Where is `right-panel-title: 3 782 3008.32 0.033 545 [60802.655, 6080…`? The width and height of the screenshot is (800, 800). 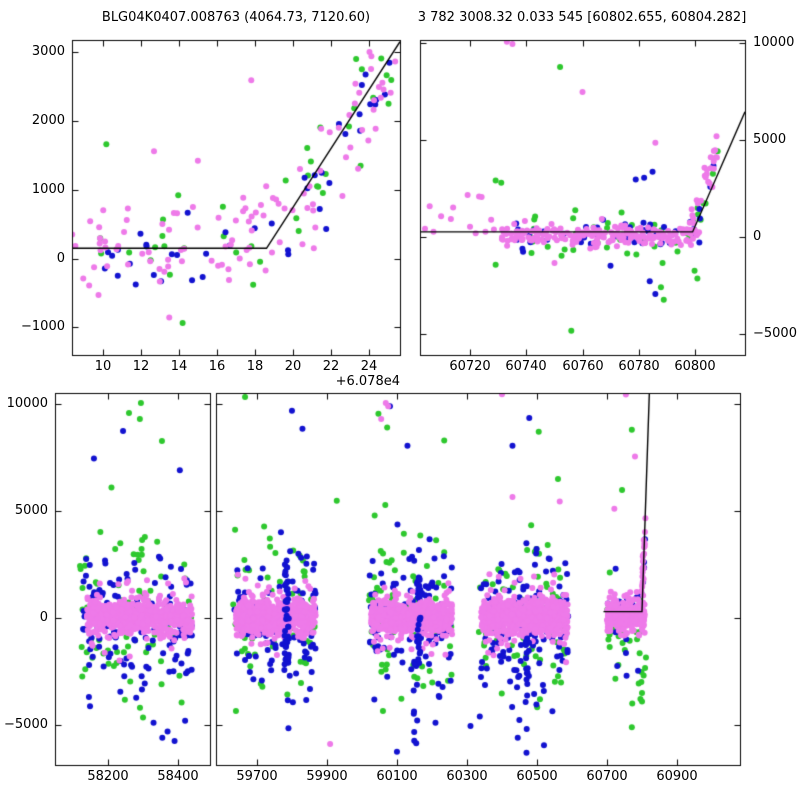
right-panel-title: 3 782 3008.32 0.033 545 [60802.655, 6080… is located at coordinates (582, 17).